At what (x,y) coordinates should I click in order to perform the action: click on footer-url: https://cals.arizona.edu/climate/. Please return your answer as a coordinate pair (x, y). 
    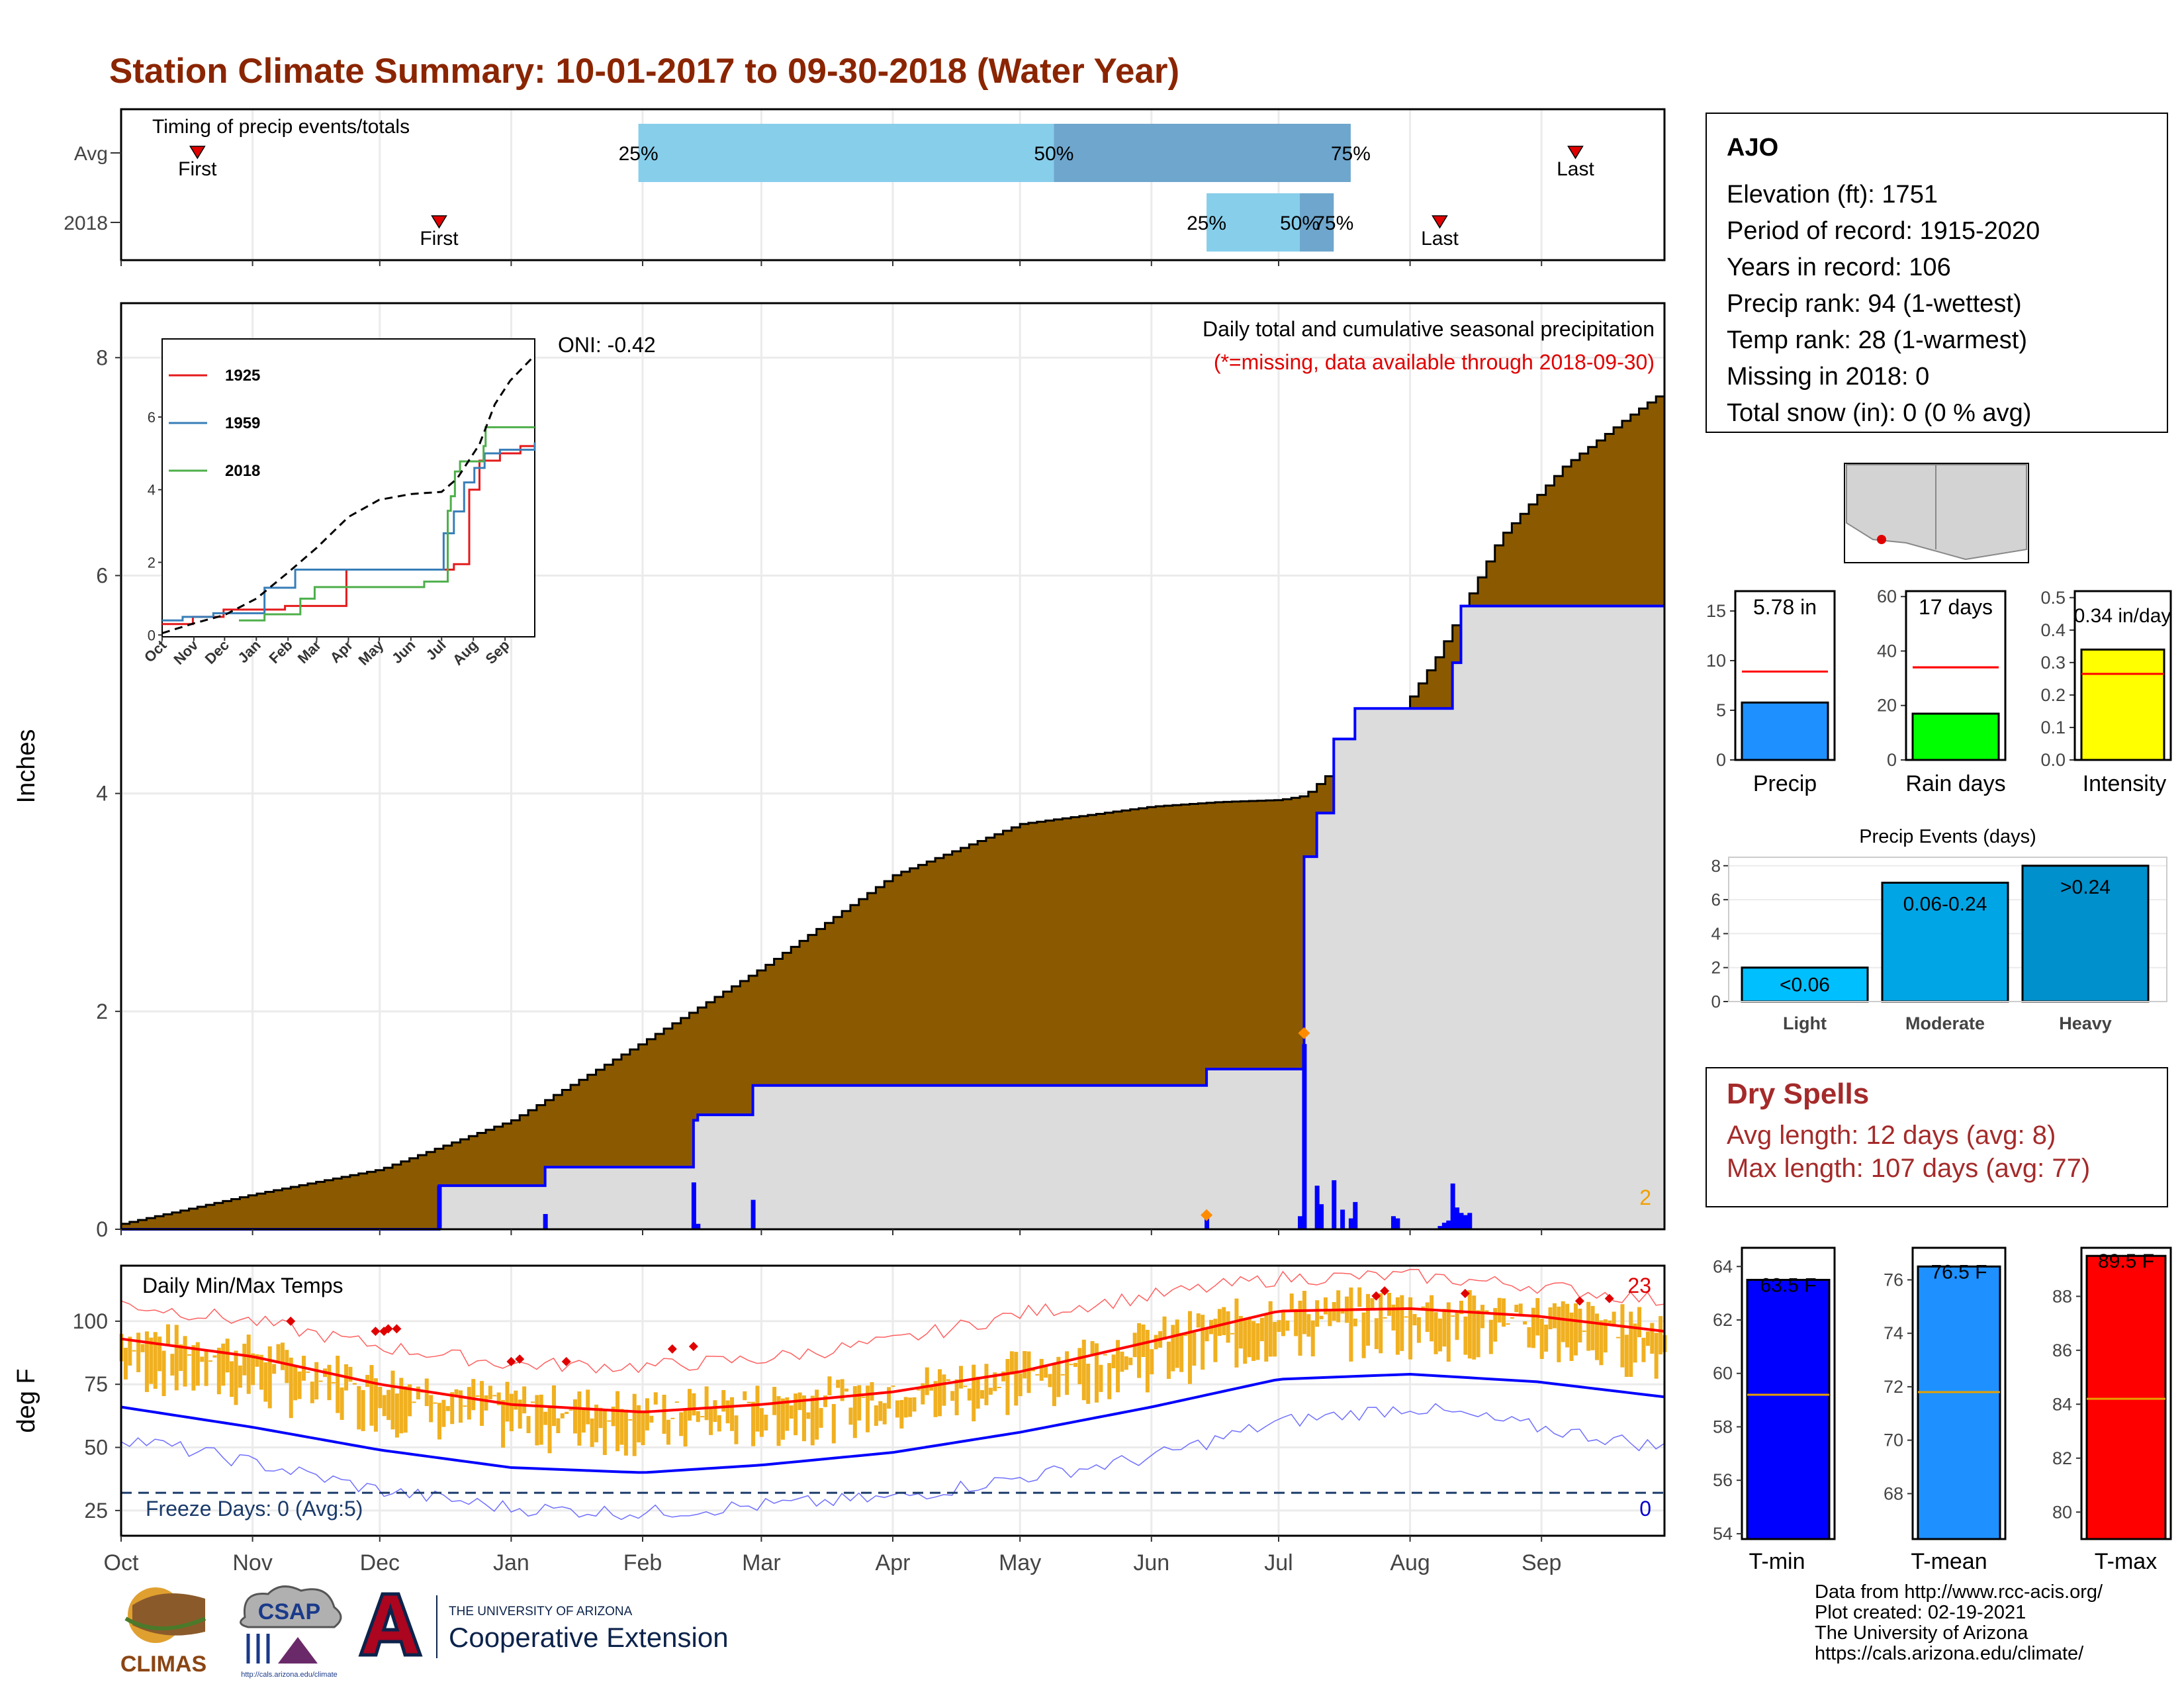
    Looking at the image, I should click on (1949, 1653).